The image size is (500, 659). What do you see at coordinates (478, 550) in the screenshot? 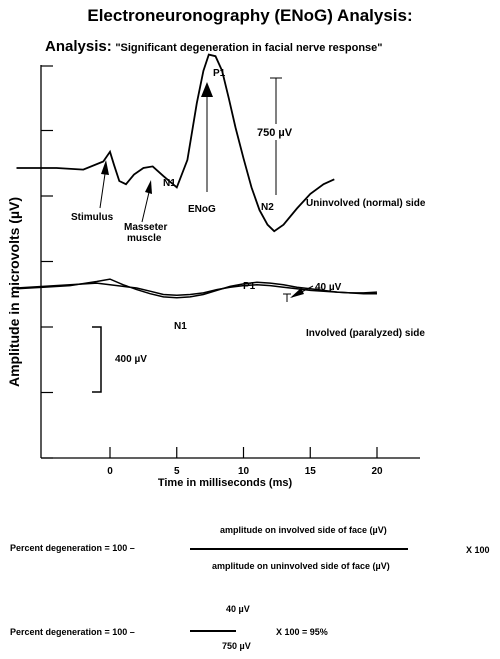
I see `formula1-mult: X 100` at bounding box center [478, 550].